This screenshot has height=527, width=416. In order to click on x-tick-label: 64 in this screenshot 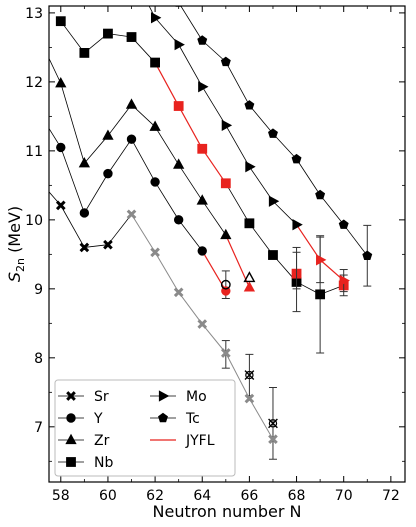, I will do `click(202, 496)`.